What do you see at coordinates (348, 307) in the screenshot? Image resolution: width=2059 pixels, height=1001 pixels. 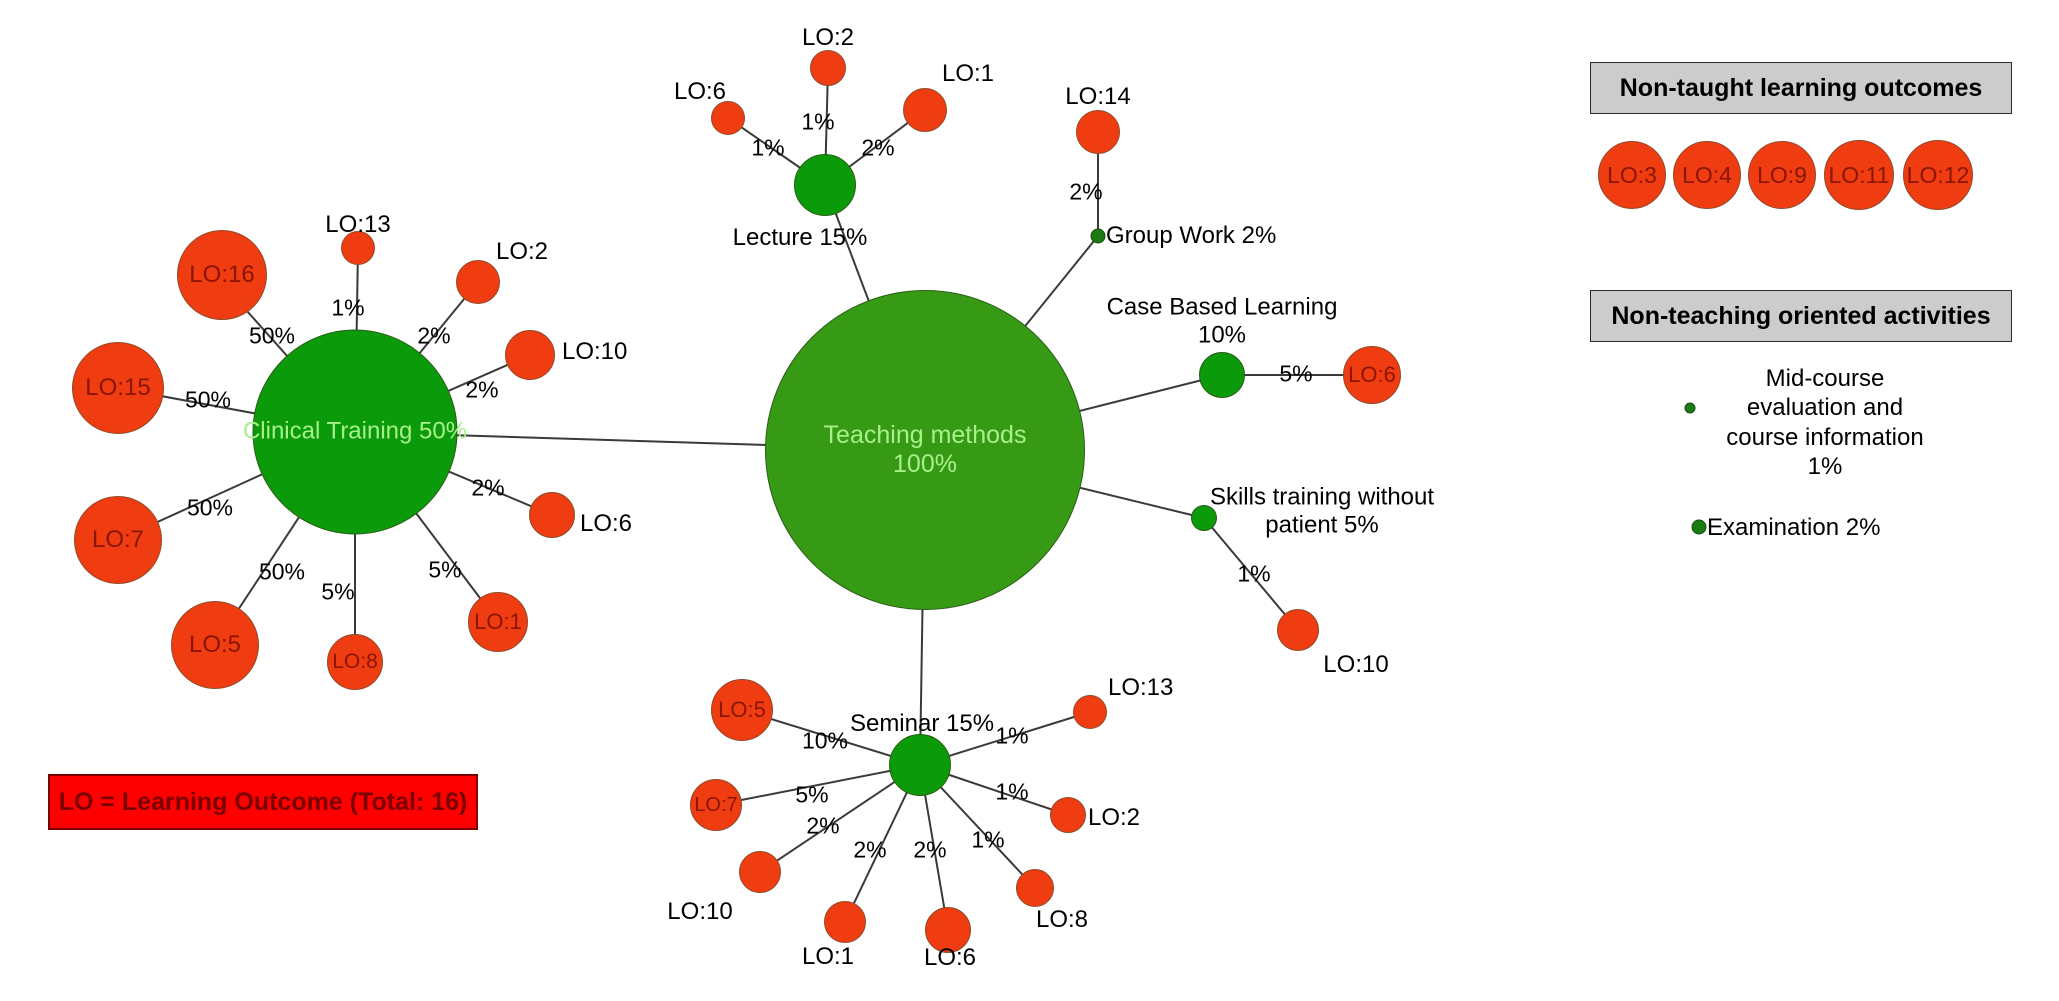 I see `pct-clinical-lo13: 1%` at bounding box center [348, 307].